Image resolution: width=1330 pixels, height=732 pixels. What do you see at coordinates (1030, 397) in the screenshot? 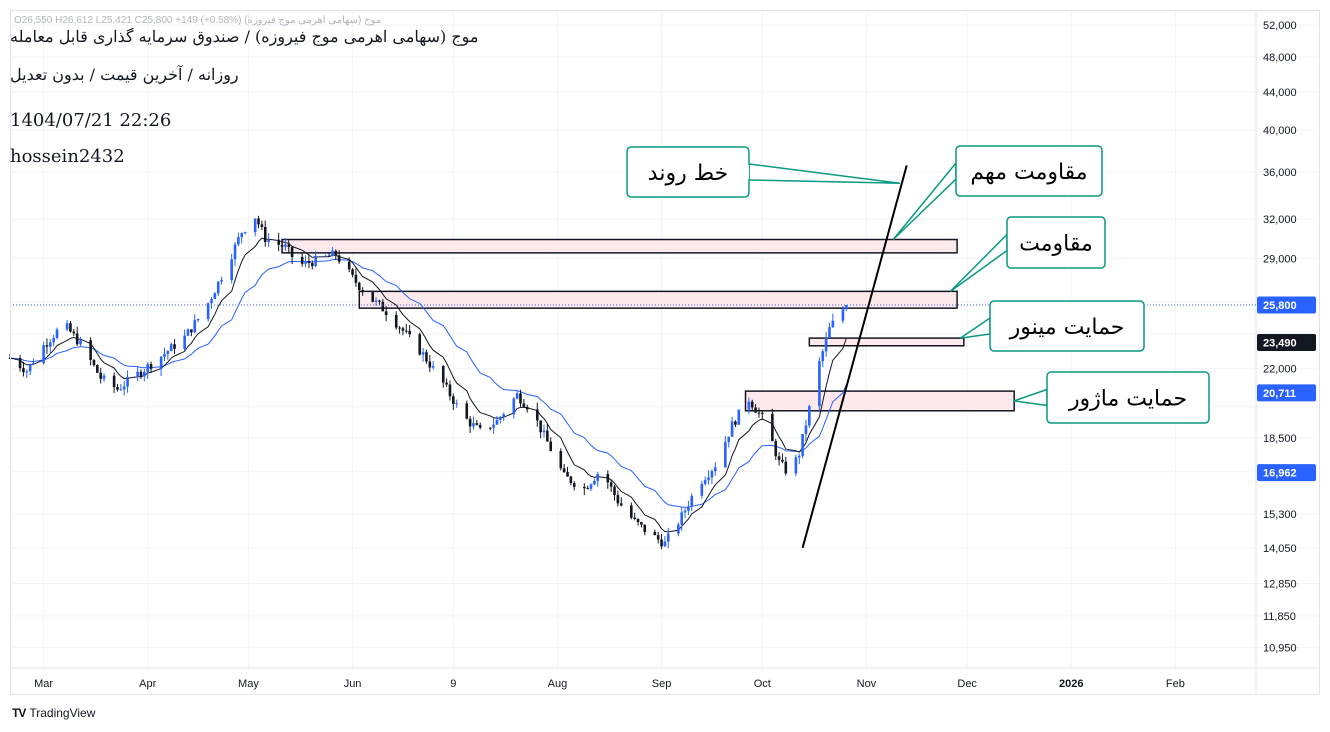
I see `callout-pointer` at bounding box center [1030, 397].